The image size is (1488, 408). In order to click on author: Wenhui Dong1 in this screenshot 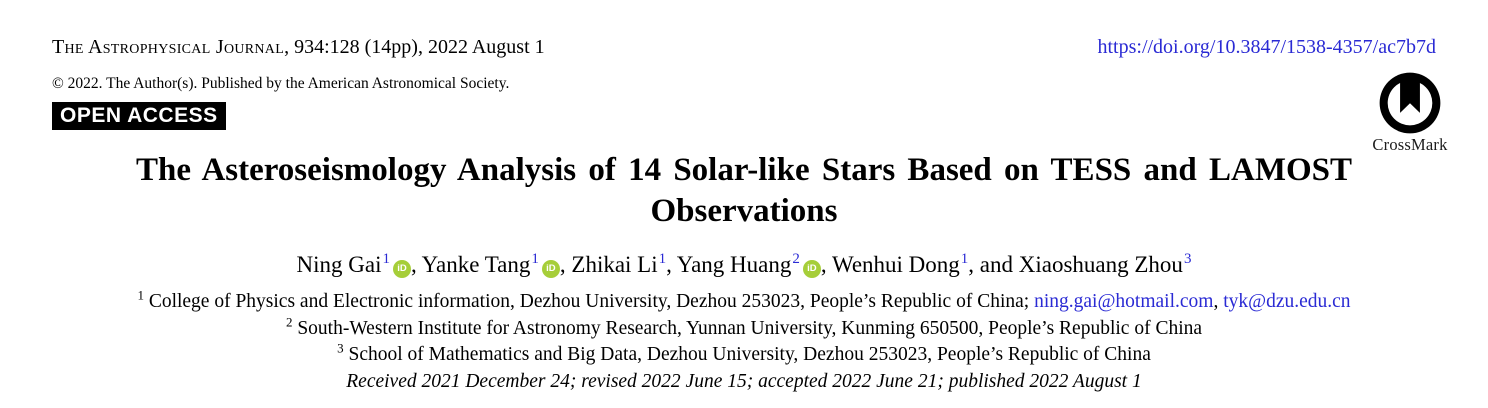, I will do `click(900, 264)`.